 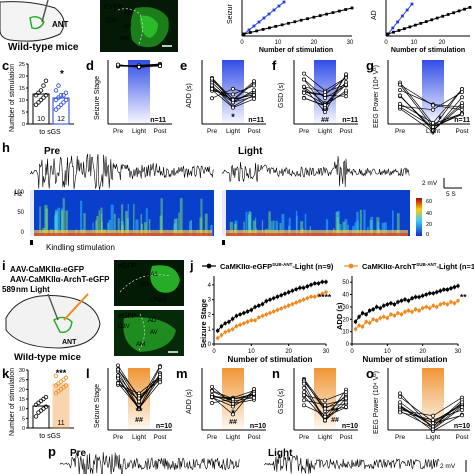 I want to click on laser-nm: 589, so click(x=9, y=289).